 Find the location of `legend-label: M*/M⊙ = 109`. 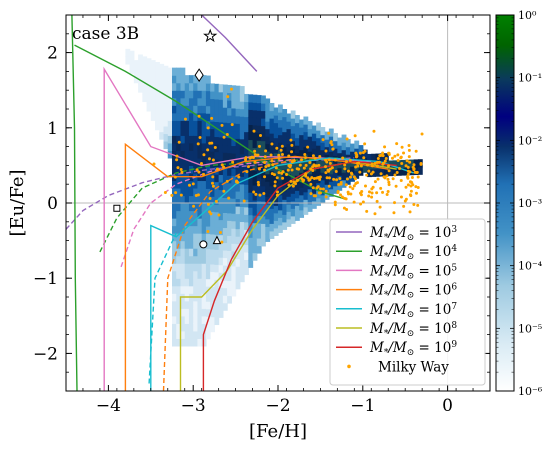

legend-label: M*/M⊙ = 109 is located at coordinates (413, 349).